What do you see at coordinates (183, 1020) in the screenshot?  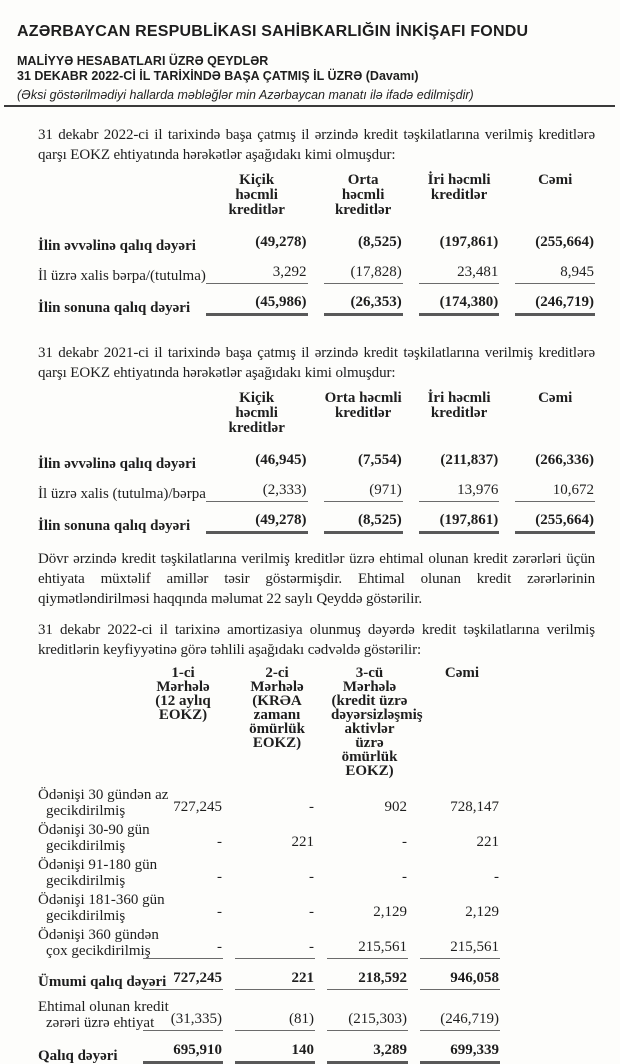 I see `cell-value: (31,335)` at bounding box center [183, 1020].